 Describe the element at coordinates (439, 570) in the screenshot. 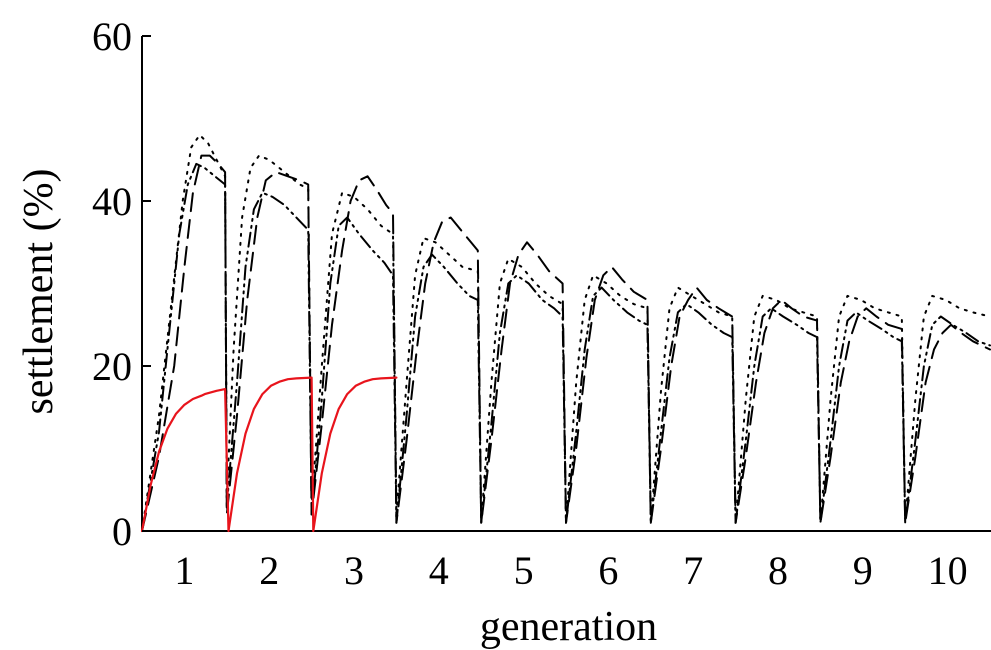

I see `x-tick-label: 4` at that location.